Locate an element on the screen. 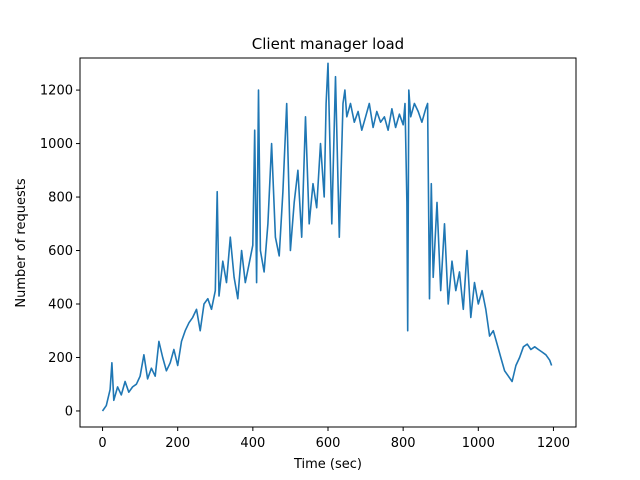 Image resolution: width=640 pixels, height=480 pixels. x-tick-label: 1200 is located at coordinates (553, 443).